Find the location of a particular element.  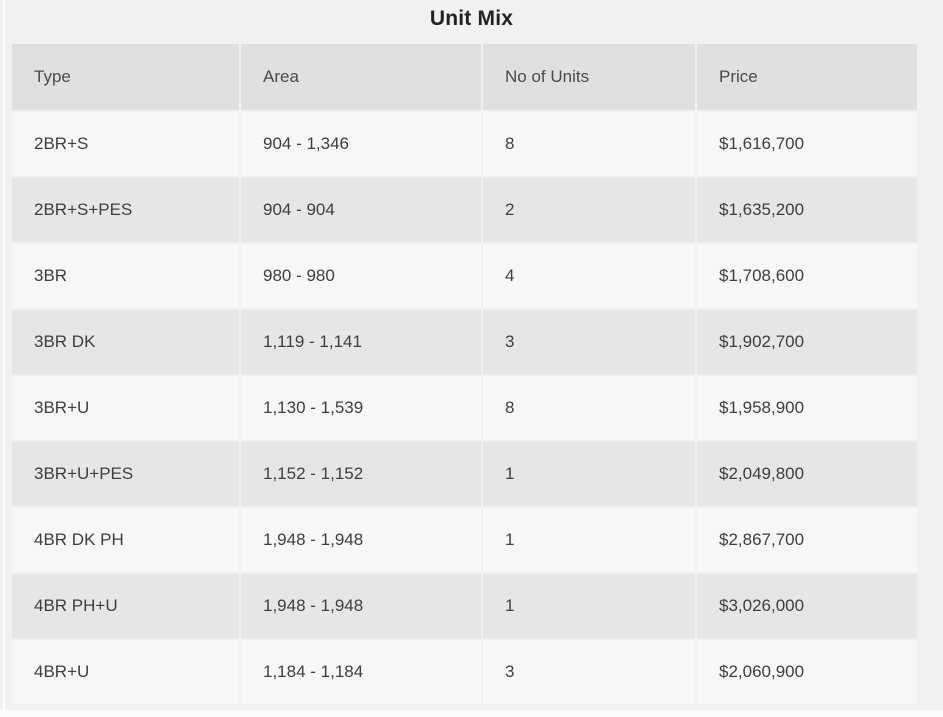

table-row: 3BR 980 - 980 4 $1,708,600 is located at coordinates (464, 276).